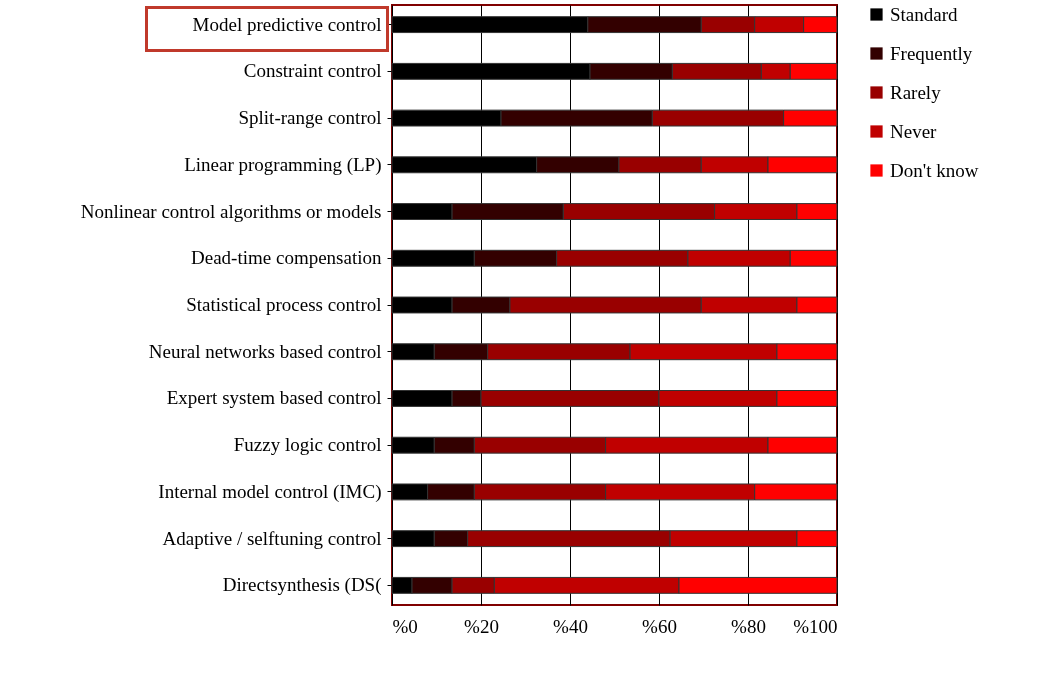 This screenshot has width=1048, height=674. Describe the element at coordinates (916, 92) in the screenshot. I see `legend-label: Rarely` at that location.